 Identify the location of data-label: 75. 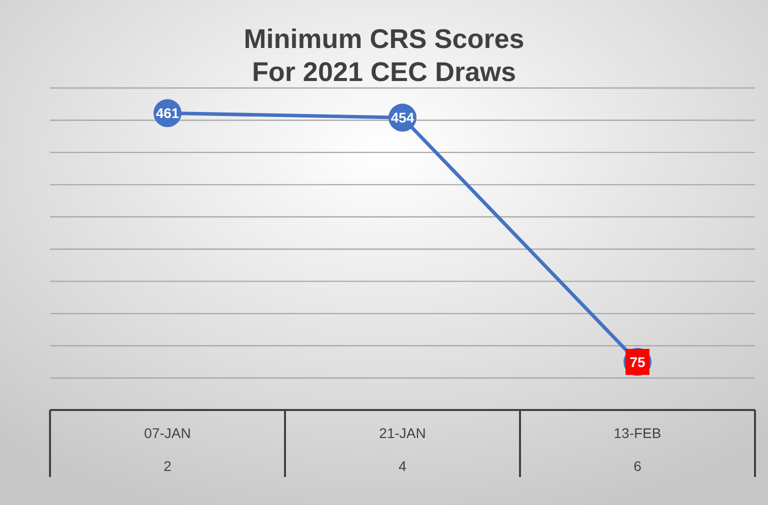
(638, 362).